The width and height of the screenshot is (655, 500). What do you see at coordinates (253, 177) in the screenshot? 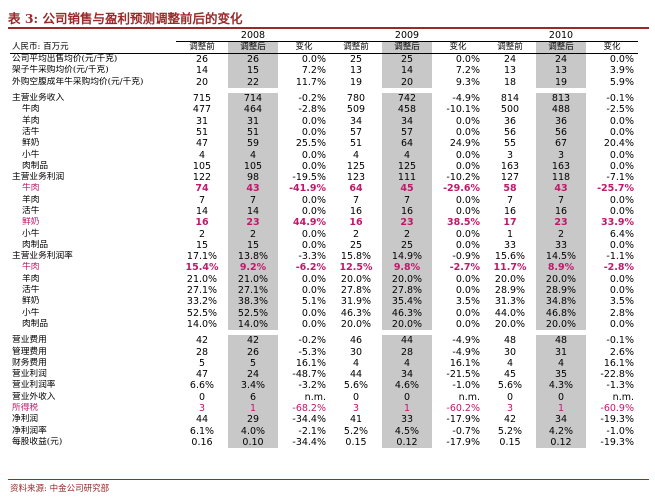
I see `value-after: 98` at bounding box center [253, 177].